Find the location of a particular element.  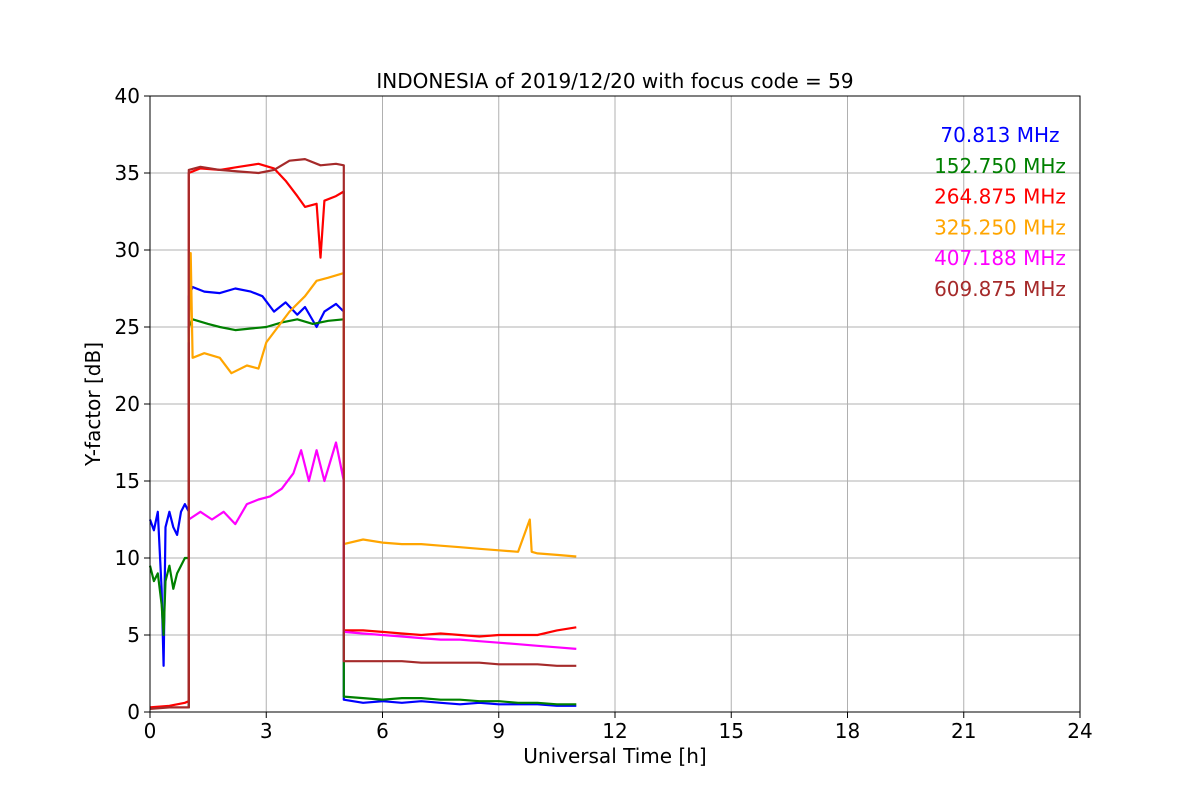

y-tick-label: 5 is located at coordinates (133, 635).